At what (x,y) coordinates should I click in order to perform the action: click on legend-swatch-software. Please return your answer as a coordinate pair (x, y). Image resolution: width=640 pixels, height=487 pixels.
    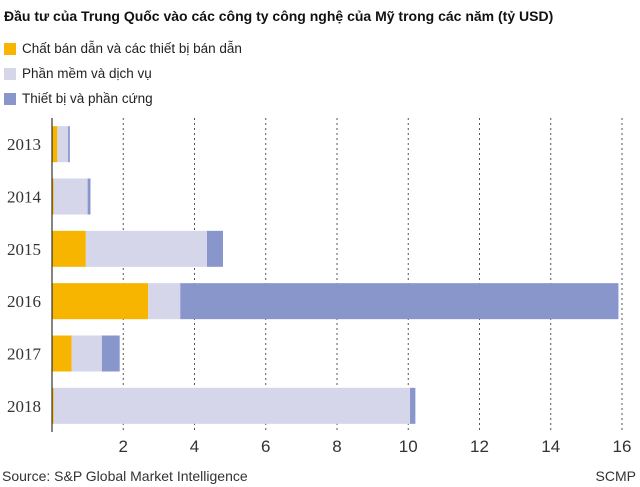
    Looking at the image, I should click on (10, 73).